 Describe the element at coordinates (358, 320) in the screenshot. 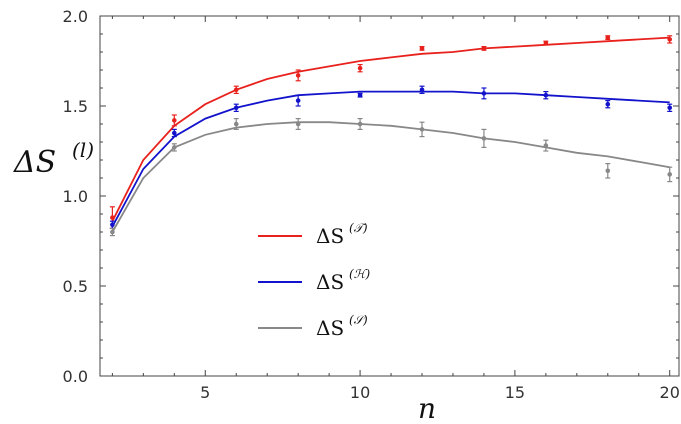

I see `legend-label-superscript: (𝒮)` at that location.